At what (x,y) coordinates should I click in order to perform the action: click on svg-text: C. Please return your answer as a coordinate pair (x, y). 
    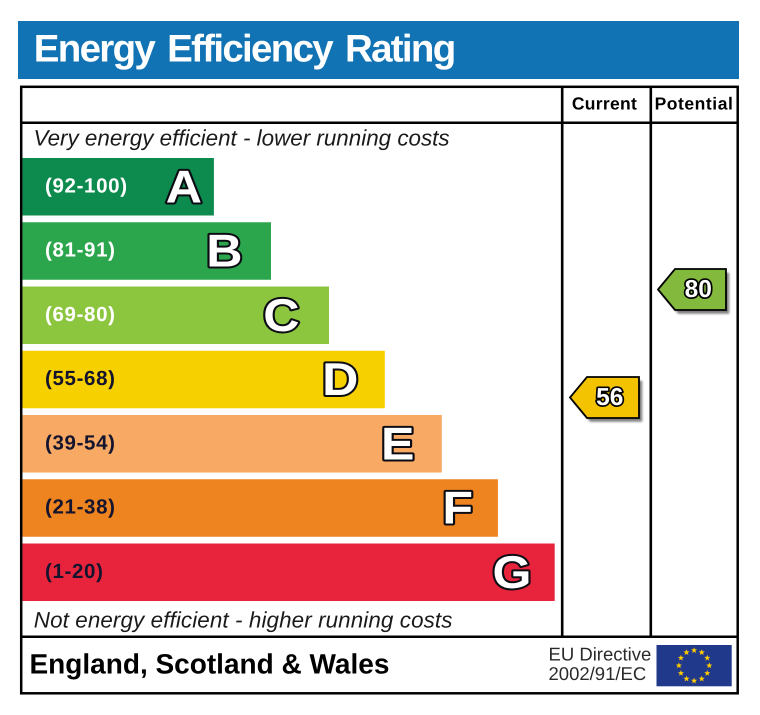
    Looking at the image, I should click on (281, 315).